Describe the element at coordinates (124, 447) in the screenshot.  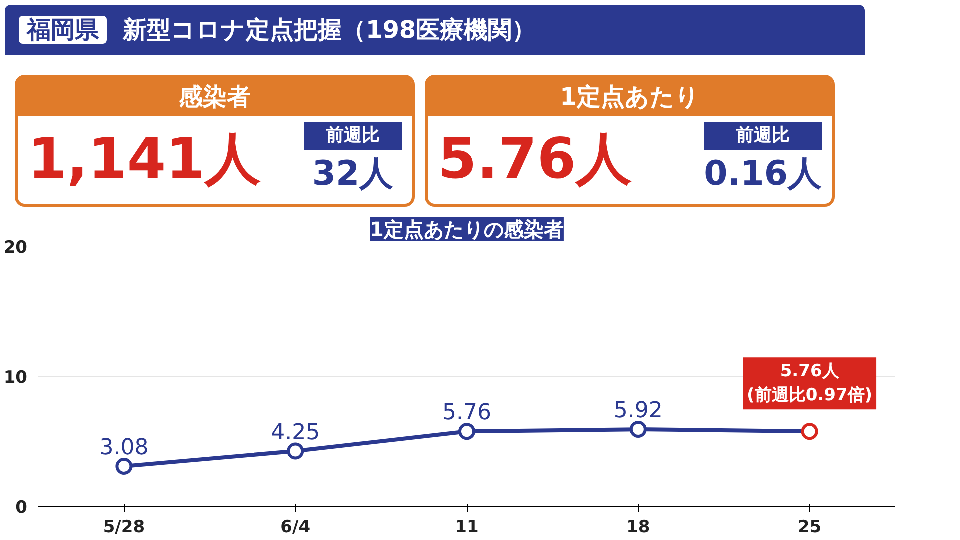
I see `data-label: 3.08` at that location.